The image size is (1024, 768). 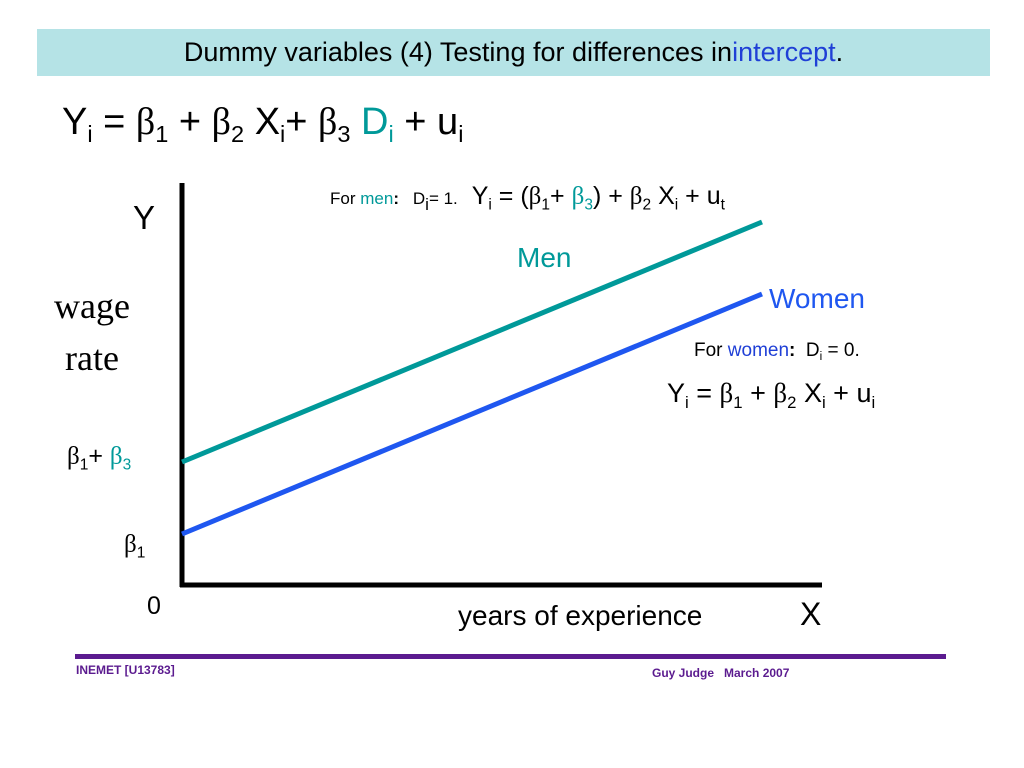 I want to click on footer-divider, so click(x=510, y=656).